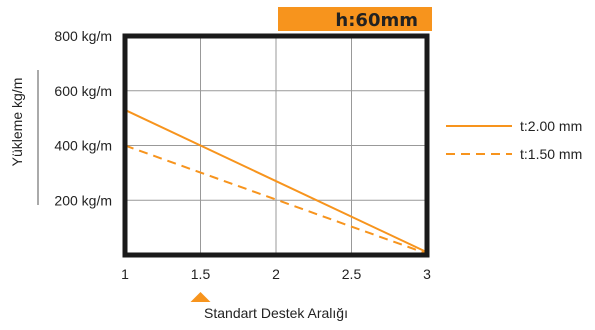 This screenshot has height=330, width=595. Describe the element at coordinates (83, 118) in the screenshot. I see `y-ticks: 200 kg/m 400 kg/m 600 kg/m 800 kg/m` at that location.